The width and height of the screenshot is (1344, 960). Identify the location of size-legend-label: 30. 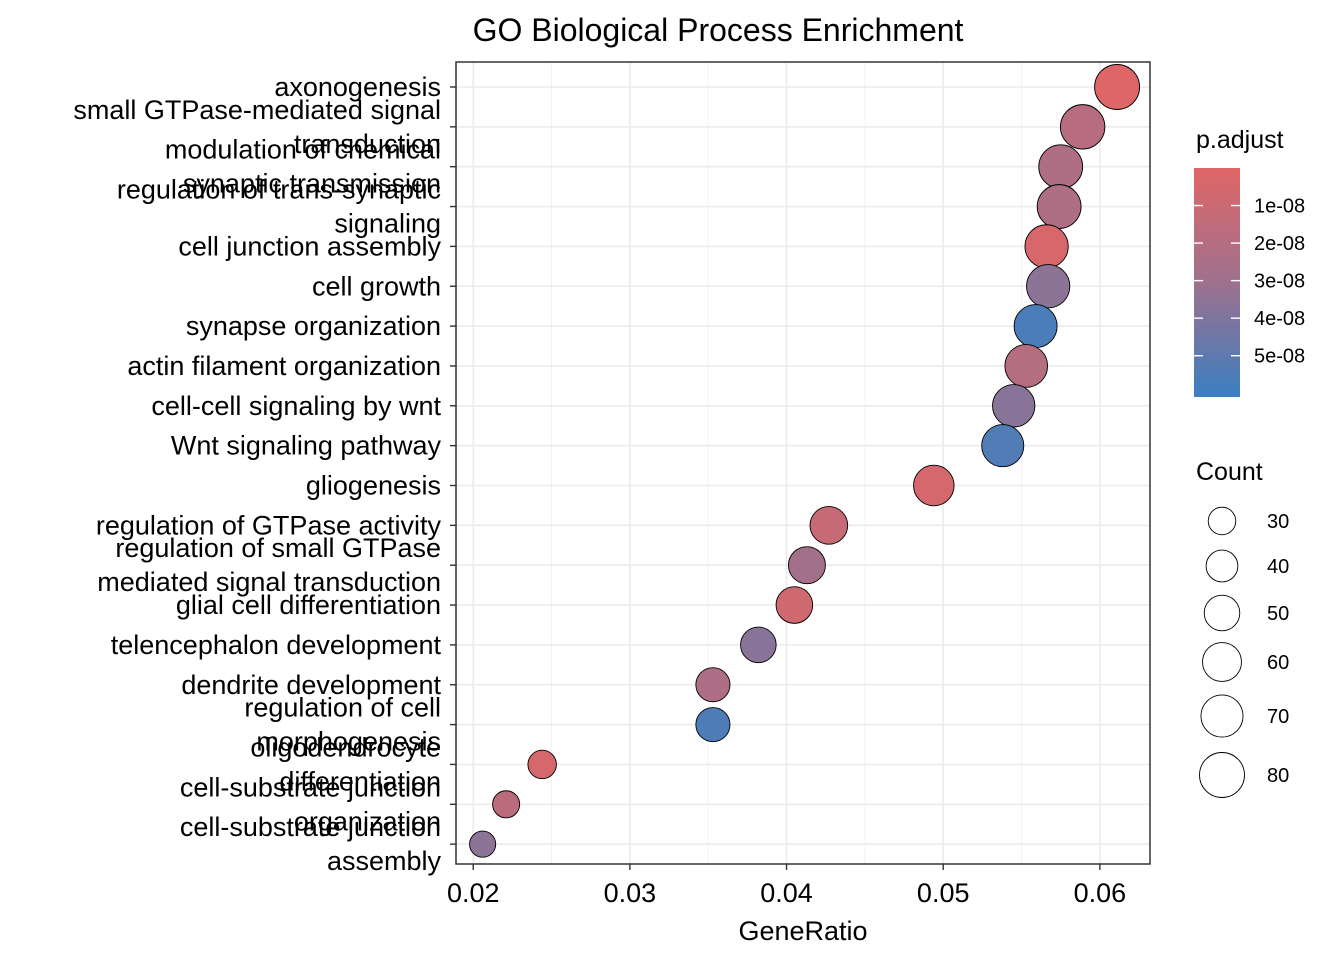
(1278, 522).